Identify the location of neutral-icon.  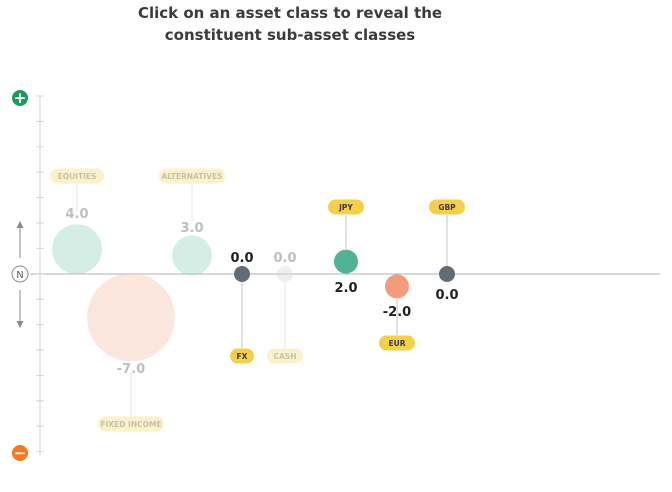
(20, 274).